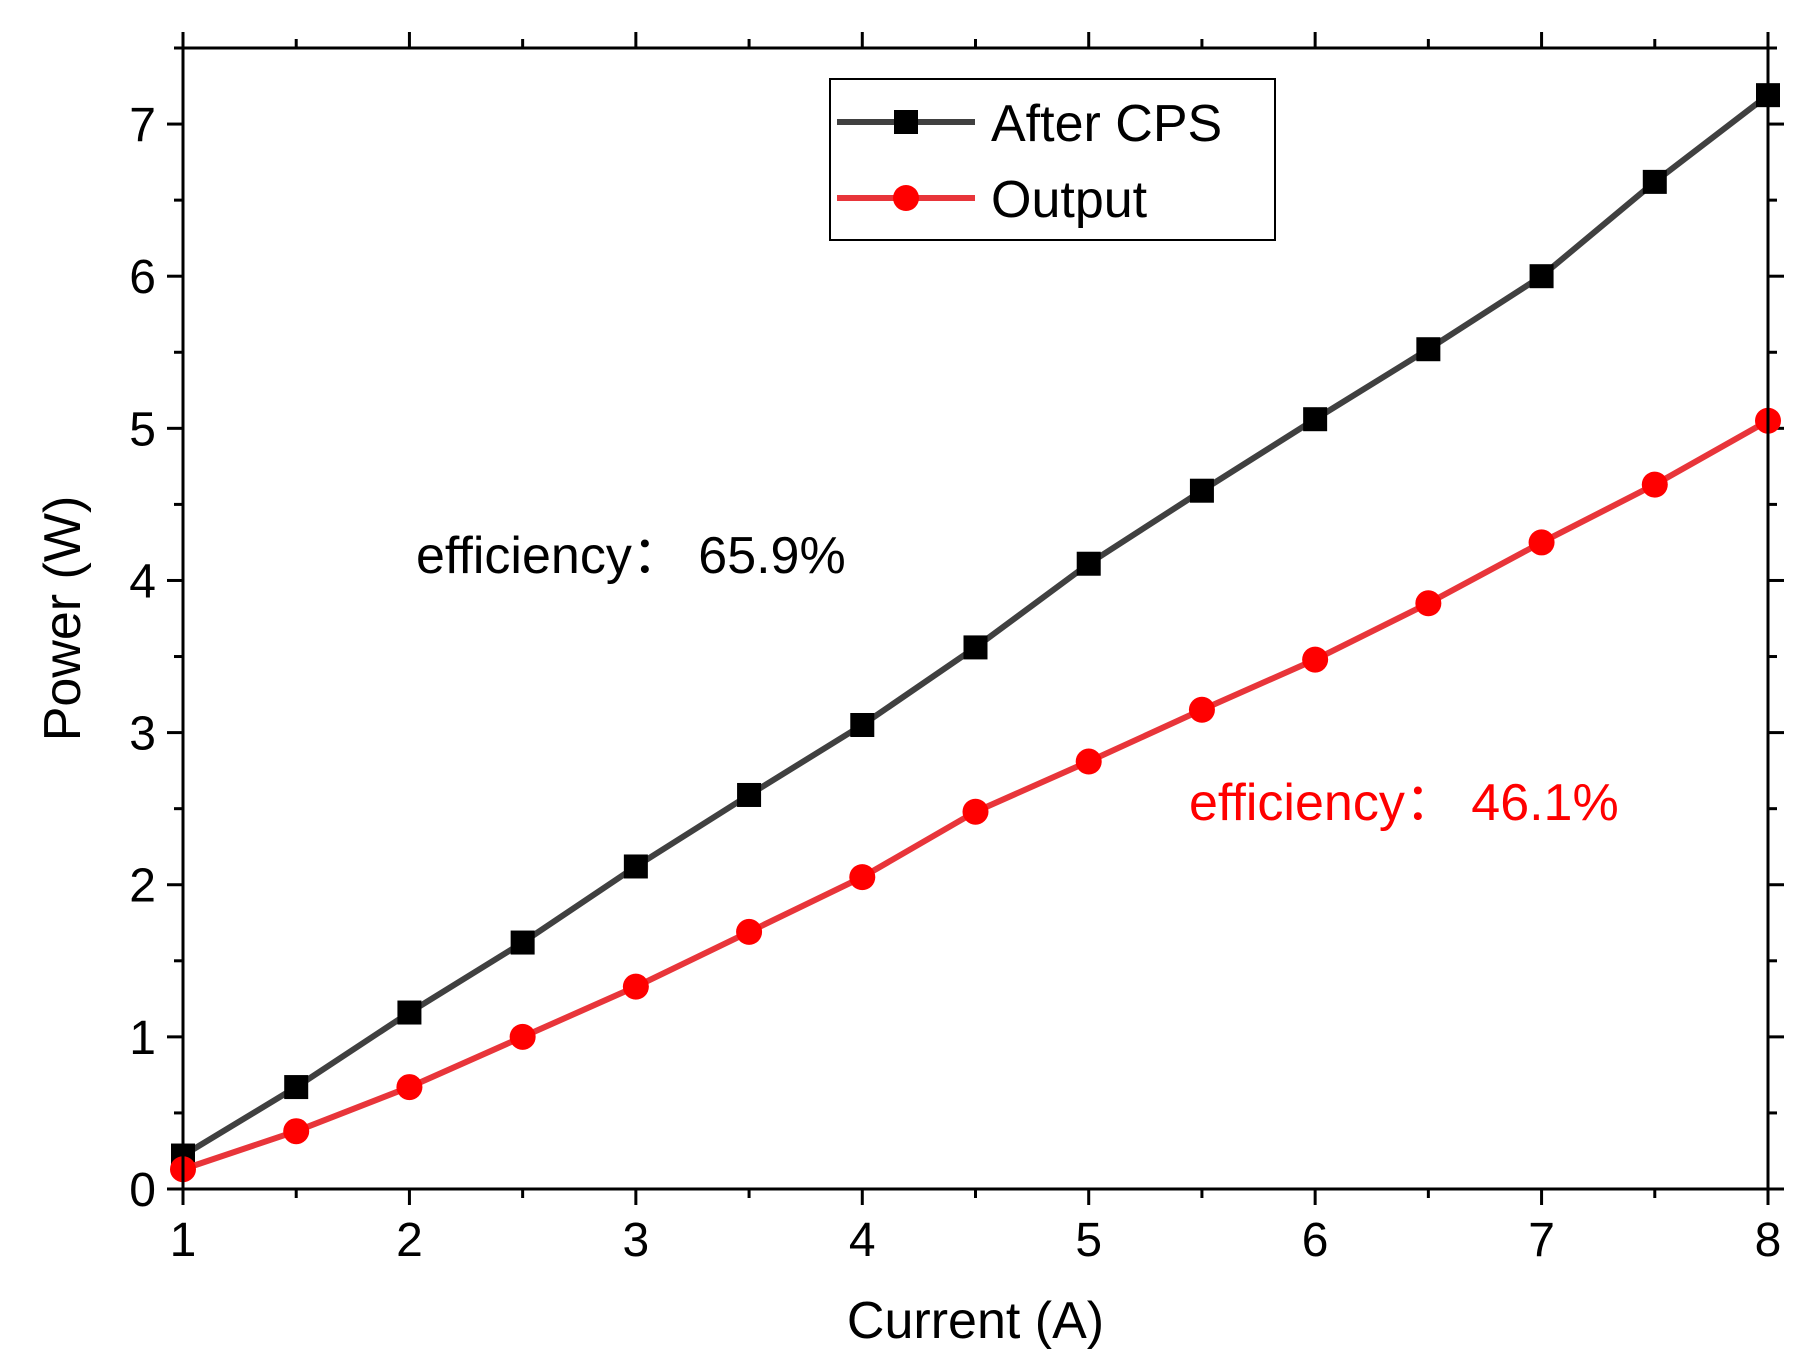 The height and width of the screenshot is (1371, 1814). Describe the element at coordinates (142, 581) in the screenshot. I see `y-tick-label: 4` at that location.